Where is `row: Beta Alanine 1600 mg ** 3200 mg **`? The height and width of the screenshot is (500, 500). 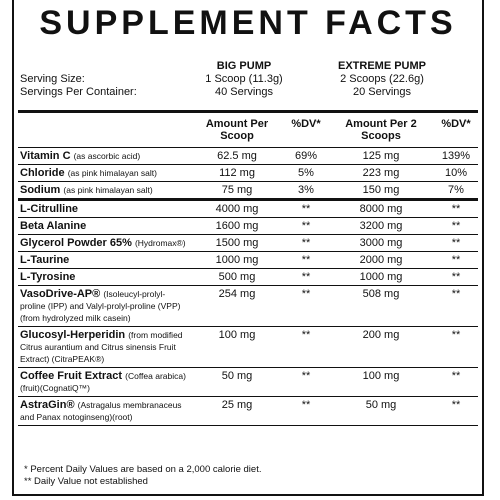 row: Beta Alanine 1600 mg ** 3200 mg ** is located at coordinates (248, 226).